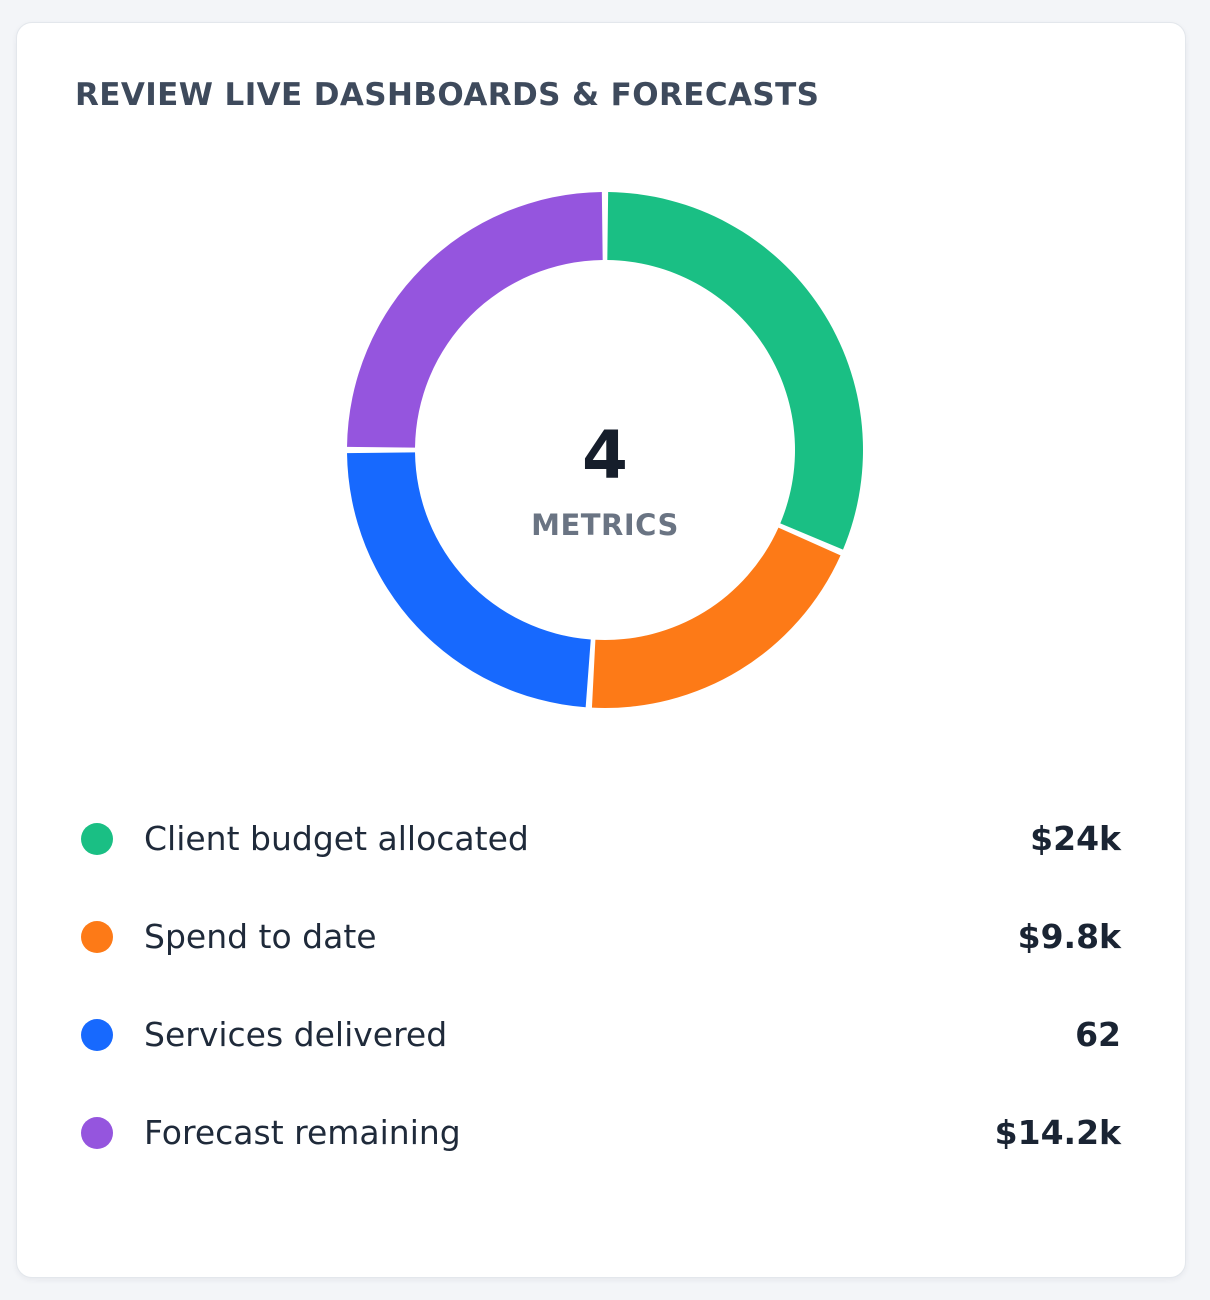  I want to click on legend-value: $9.8k, so click(1069, 936).